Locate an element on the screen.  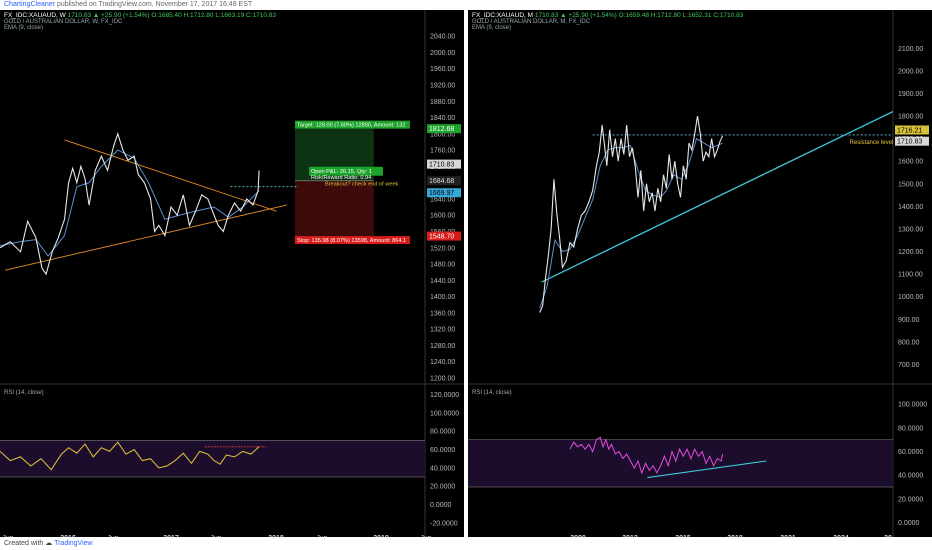
right-trendline is located at coordinates (717, 196).